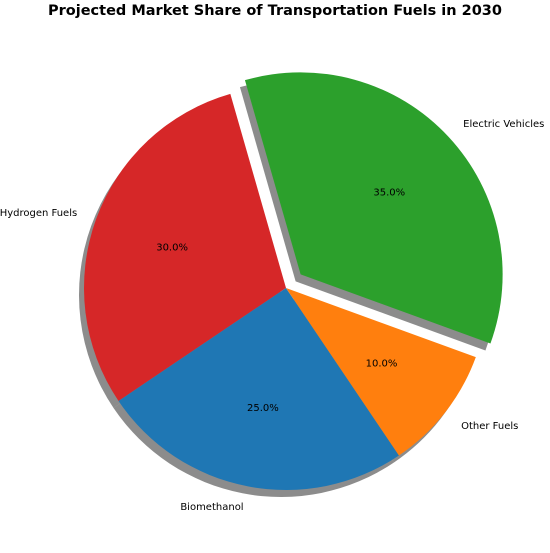  What do you see at coordinates (503, 124) in the screenshot?
I see `pie-category-label-electric-vehicles: Electric Vehicles` at bounding box center [503, 124].